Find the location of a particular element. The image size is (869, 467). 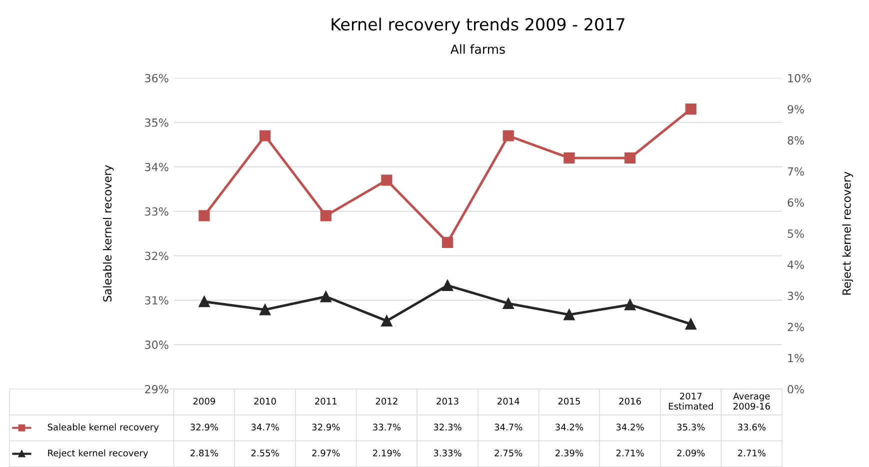

data-label: 2.97% is located at coordinates (326, 453).